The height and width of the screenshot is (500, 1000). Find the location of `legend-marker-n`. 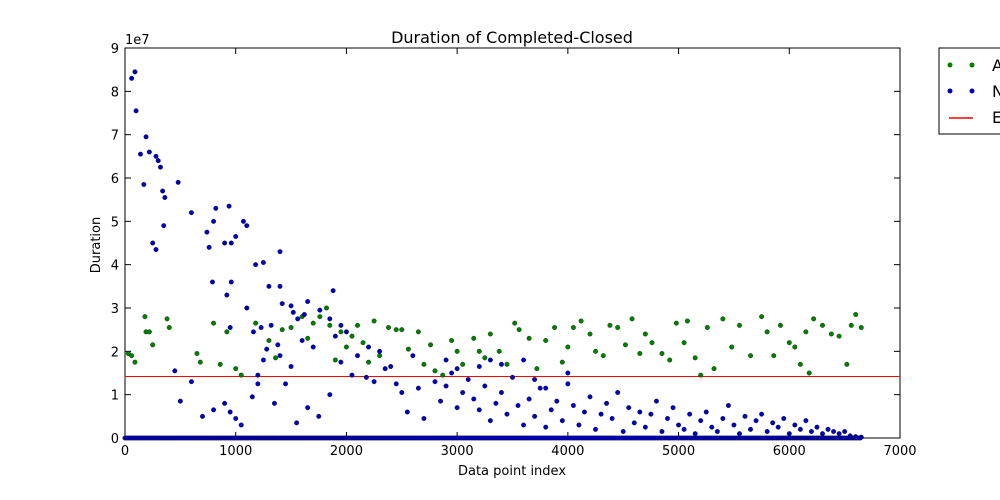

legend-marker-n is located at coordinates (950, 91).